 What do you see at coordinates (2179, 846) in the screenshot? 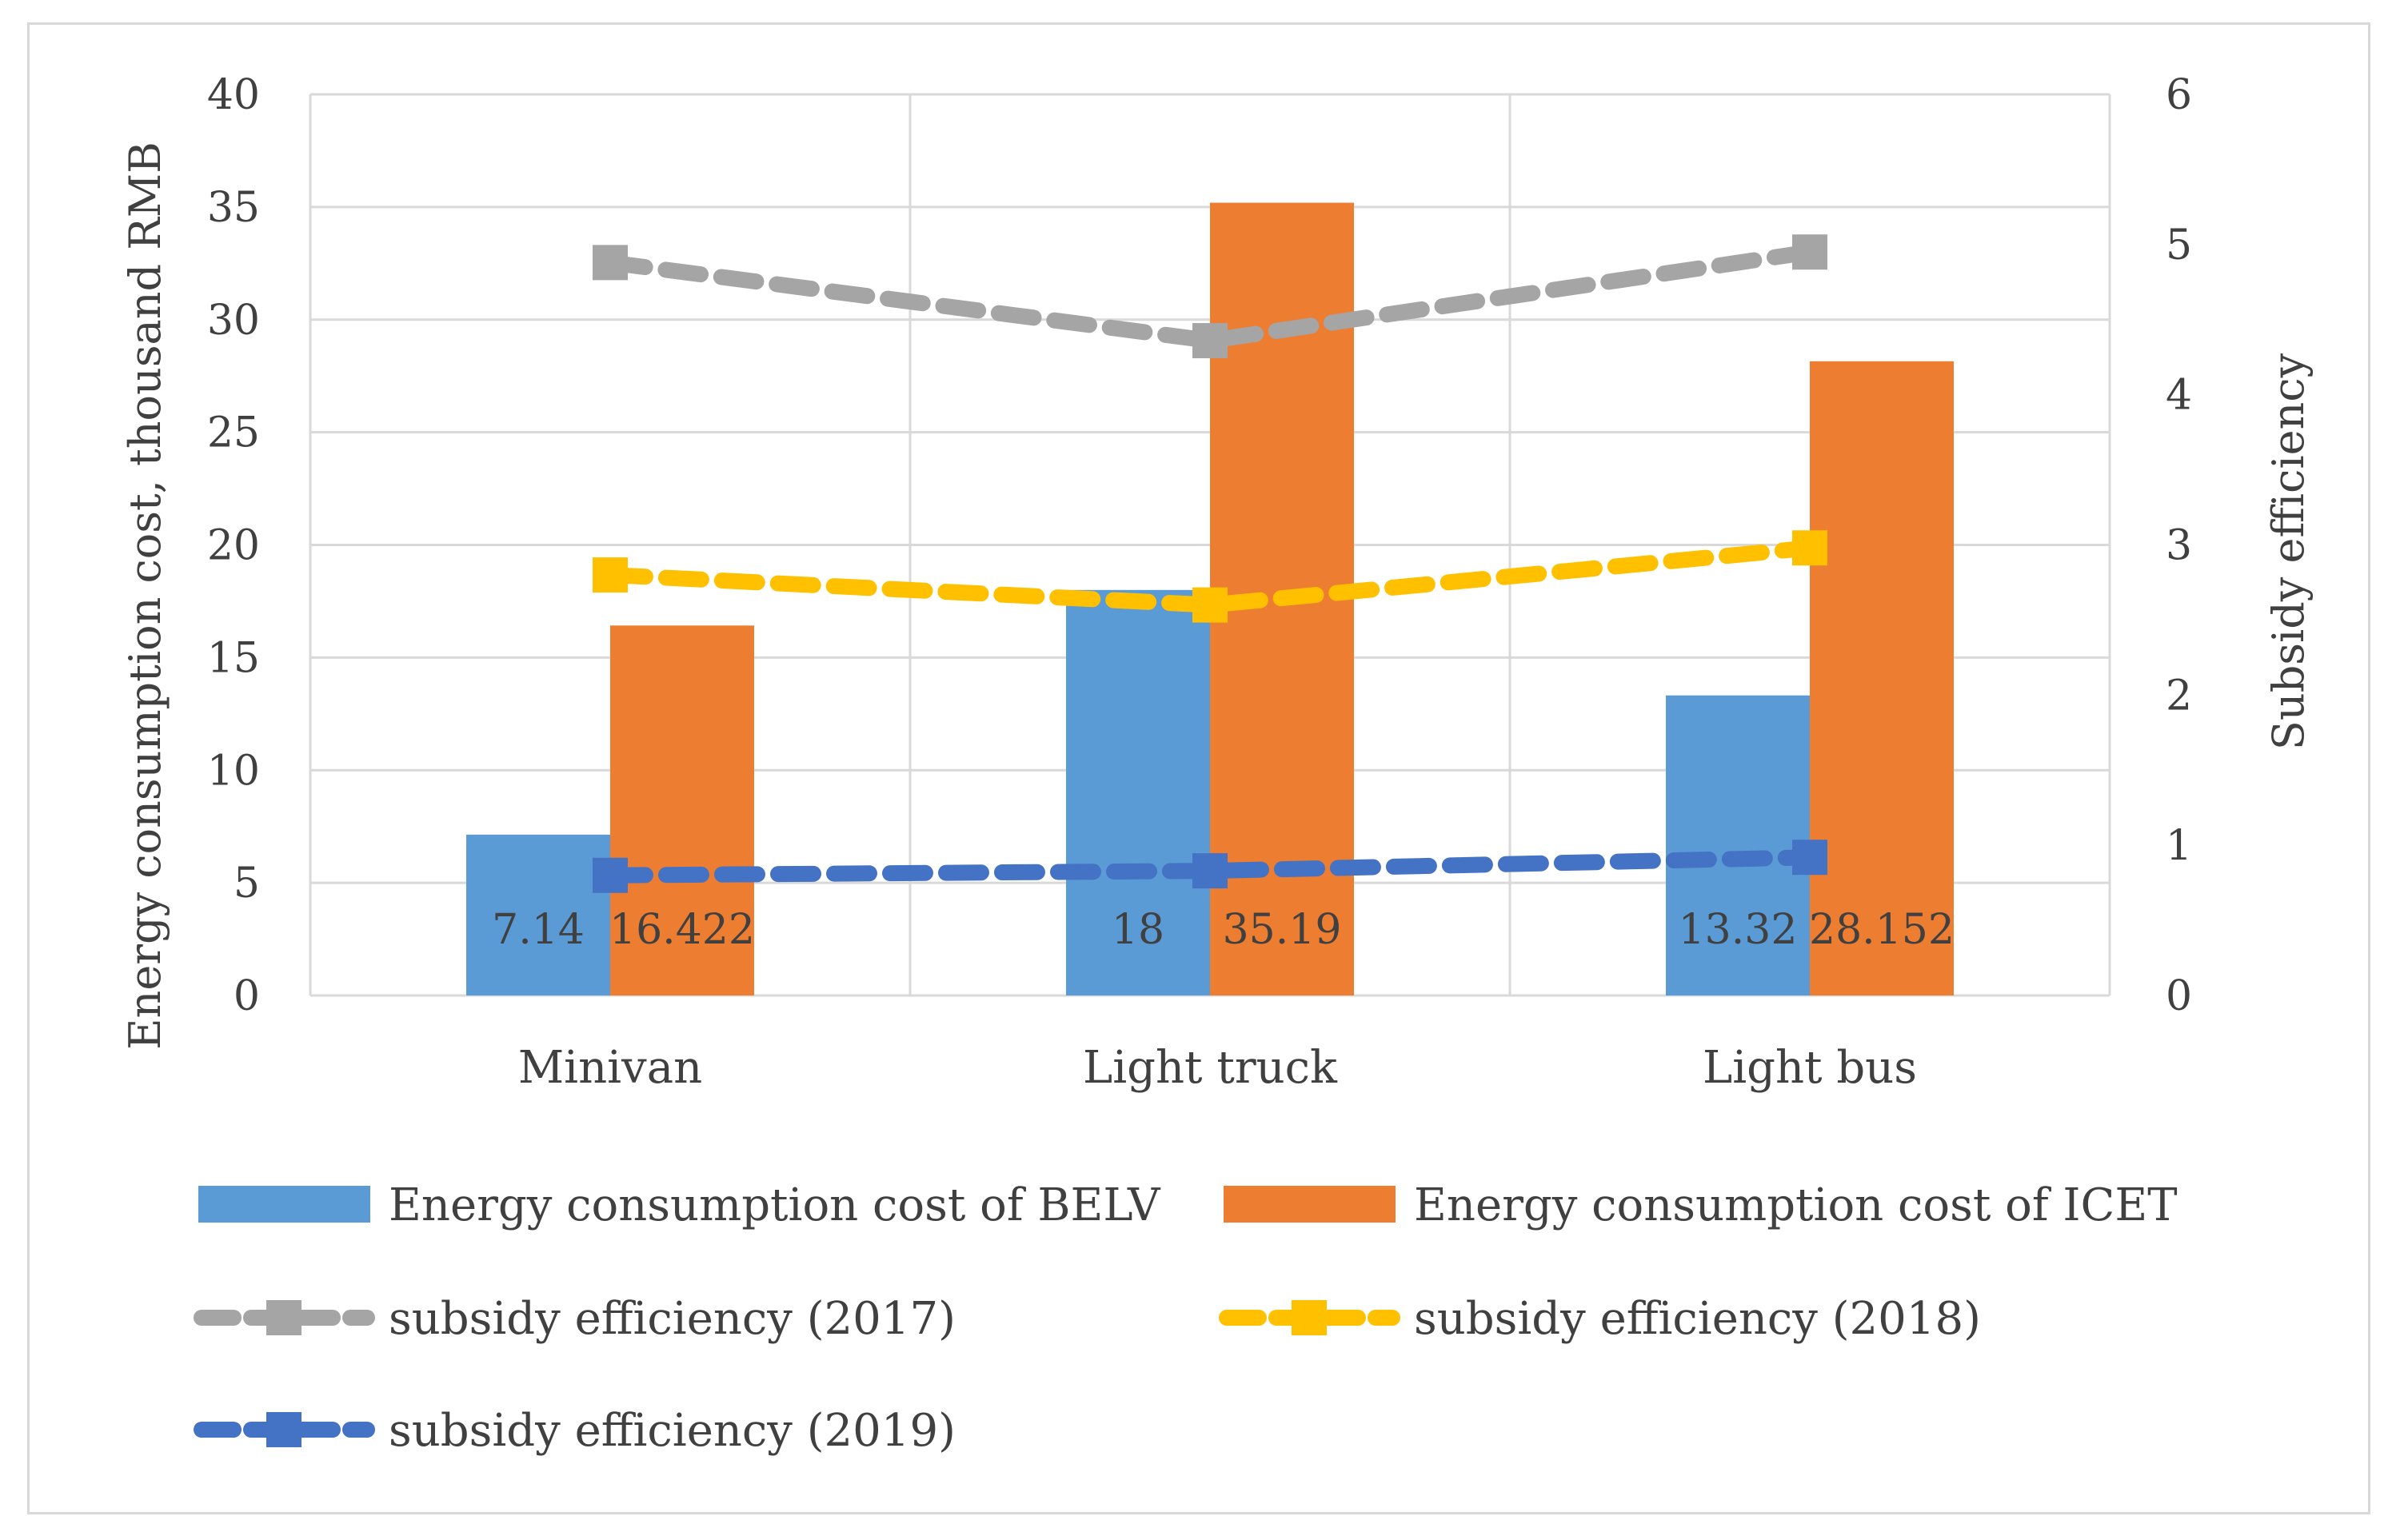
I see `y-right-tick-label: 1` at bounding box center [2179, 846].